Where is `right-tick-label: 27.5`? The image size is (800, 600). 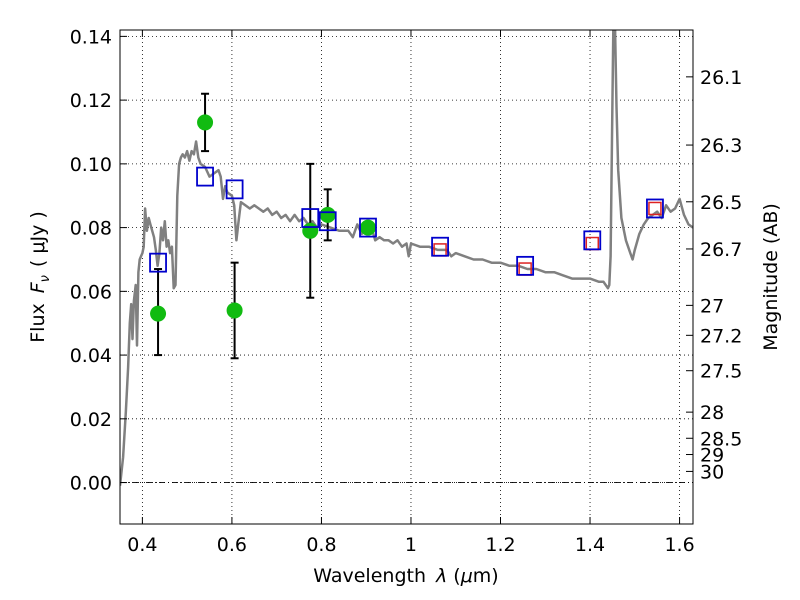
right-tick-label: 27.5 is located at coordinates (721, 372).